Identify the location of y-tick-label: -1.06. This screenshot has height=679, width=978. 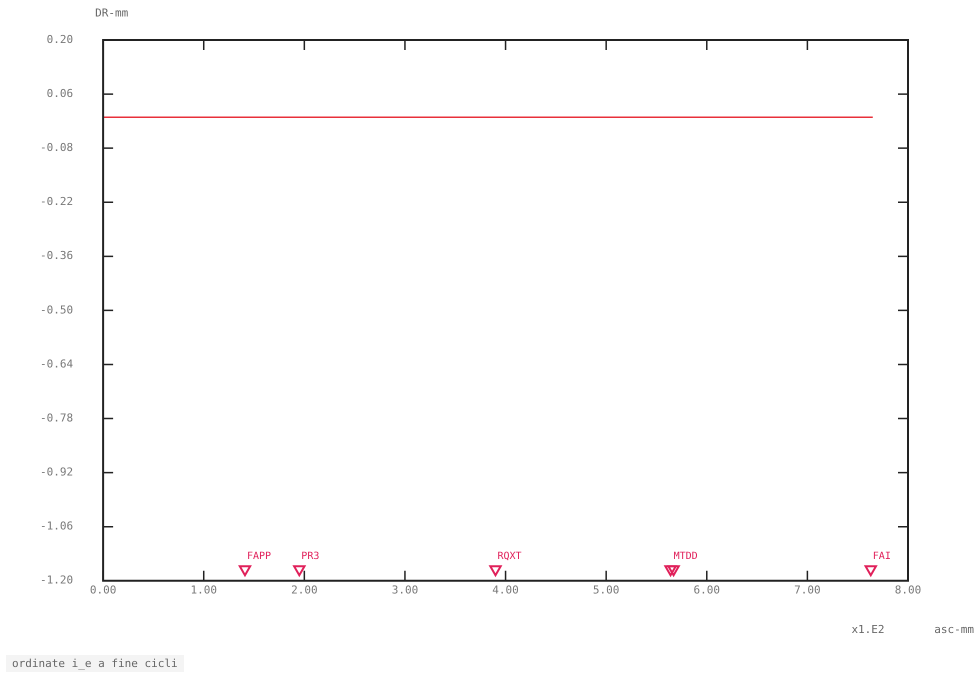
(57, 526).